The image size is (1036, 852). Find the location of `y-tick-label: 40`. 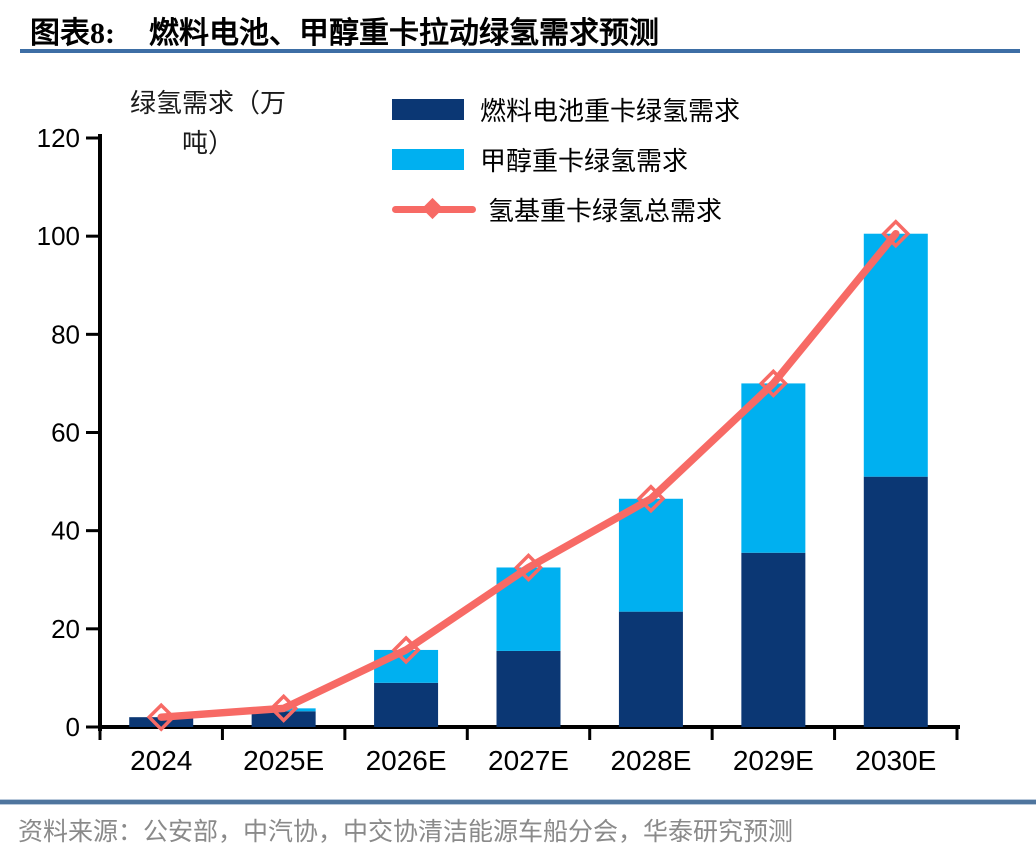

y-tick-label: 40 is located at coordinates (65, 531).